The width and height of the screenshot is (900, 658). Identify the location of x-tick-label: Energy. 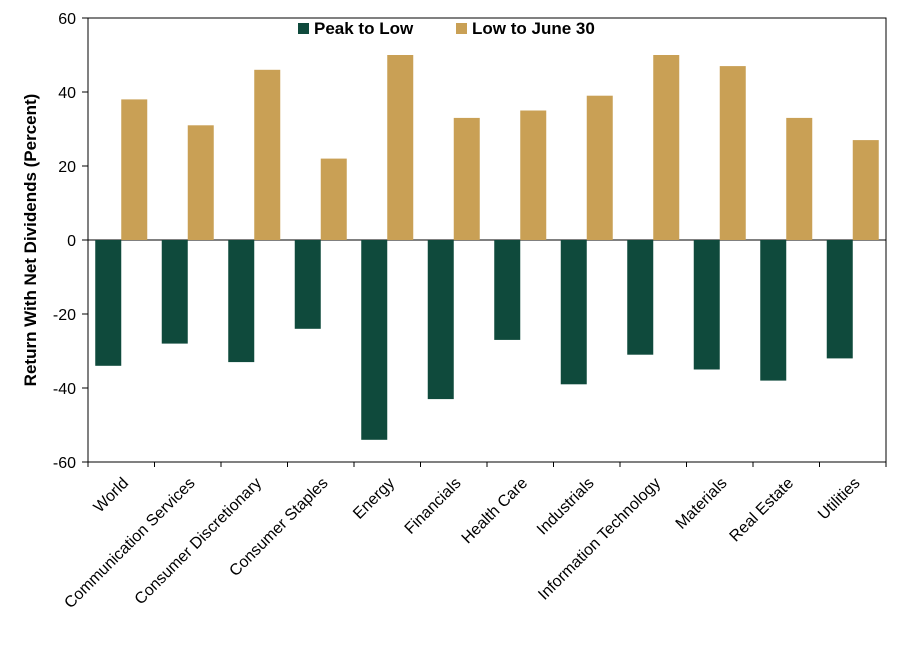
(374, 499).